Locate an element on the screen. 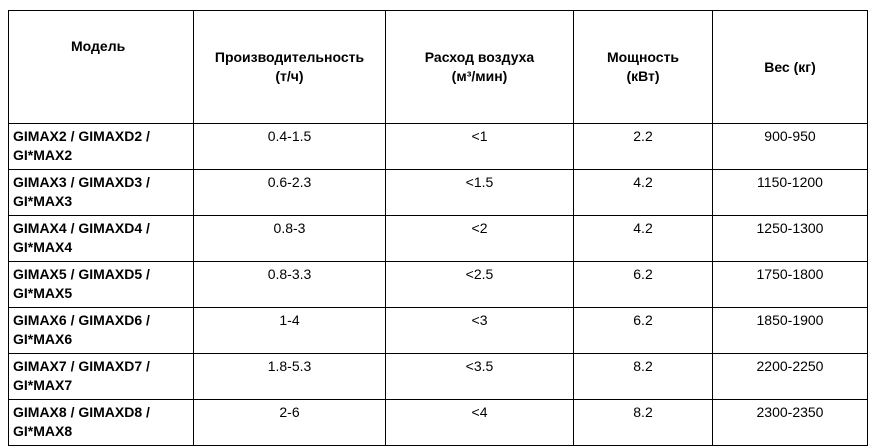 The image size is (871, 446). header-cell: Расход воздуха (м³/мин) is located at coordinates (479, 67).